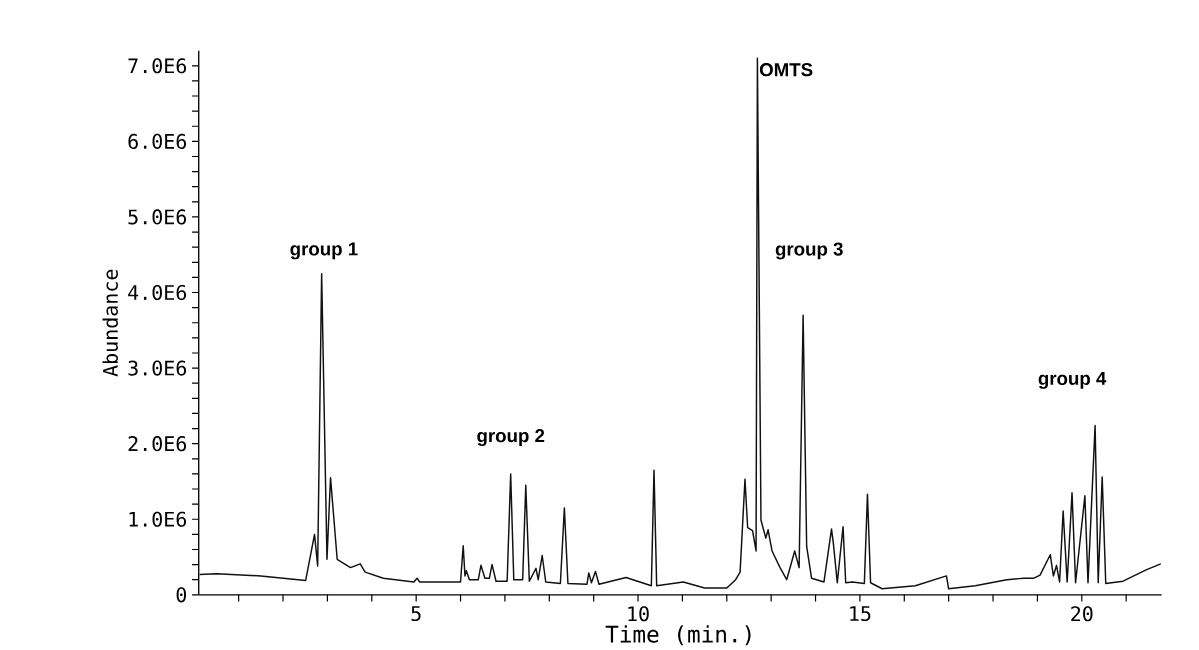 The width and height of the screenshot is (1199, 650). Describe the element at coordinates (1082, 614) in the screenshot. I see `x-tick-label: 20` at that location.